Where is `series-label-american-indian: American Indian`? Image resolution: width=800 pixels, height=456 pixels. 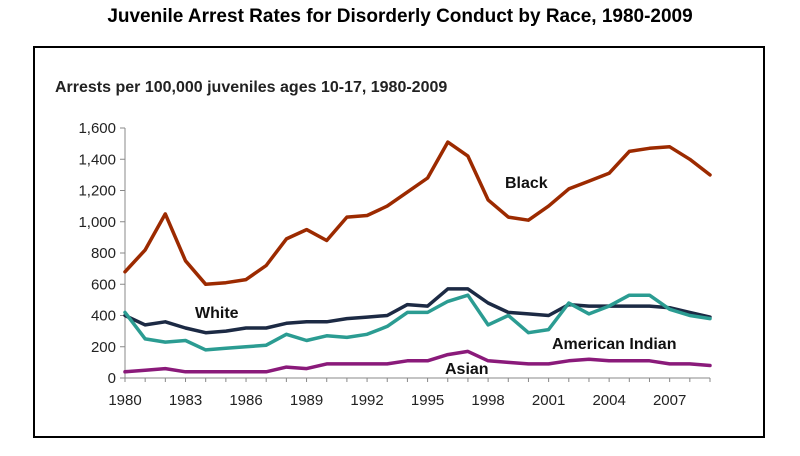
series-label-american-indian: American Indian is located at coordinates (614, 344).